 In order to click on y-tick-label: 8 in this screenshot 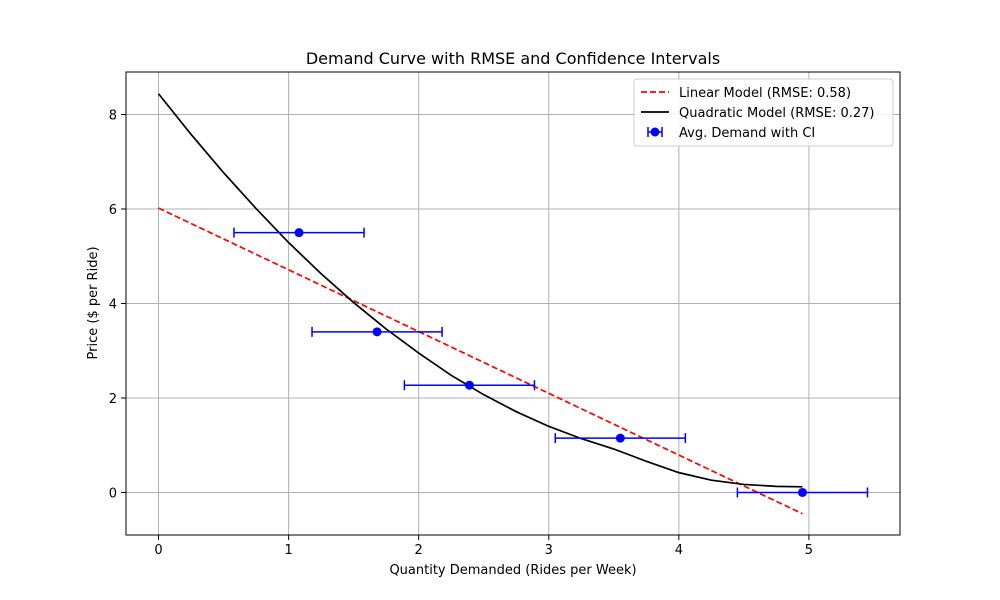, I will do `click(113, 116)`.